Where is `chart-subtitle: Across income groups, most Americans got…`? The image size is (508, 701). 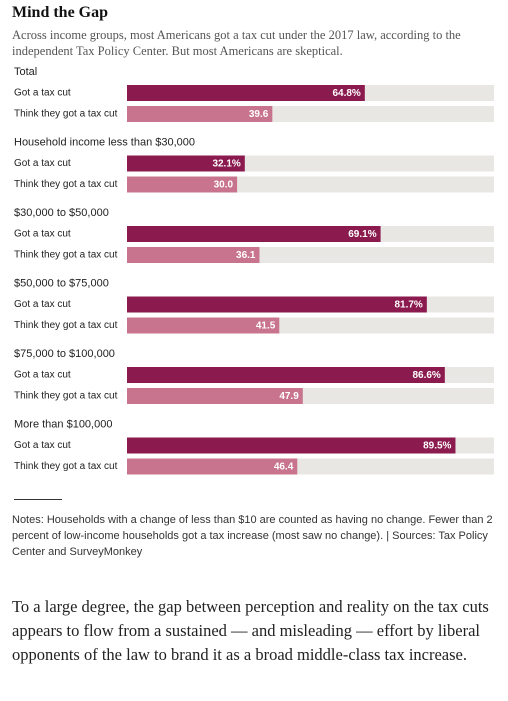 chart-subtitle: Across income groups, most Americans got… is located at coordinates (236, 43).